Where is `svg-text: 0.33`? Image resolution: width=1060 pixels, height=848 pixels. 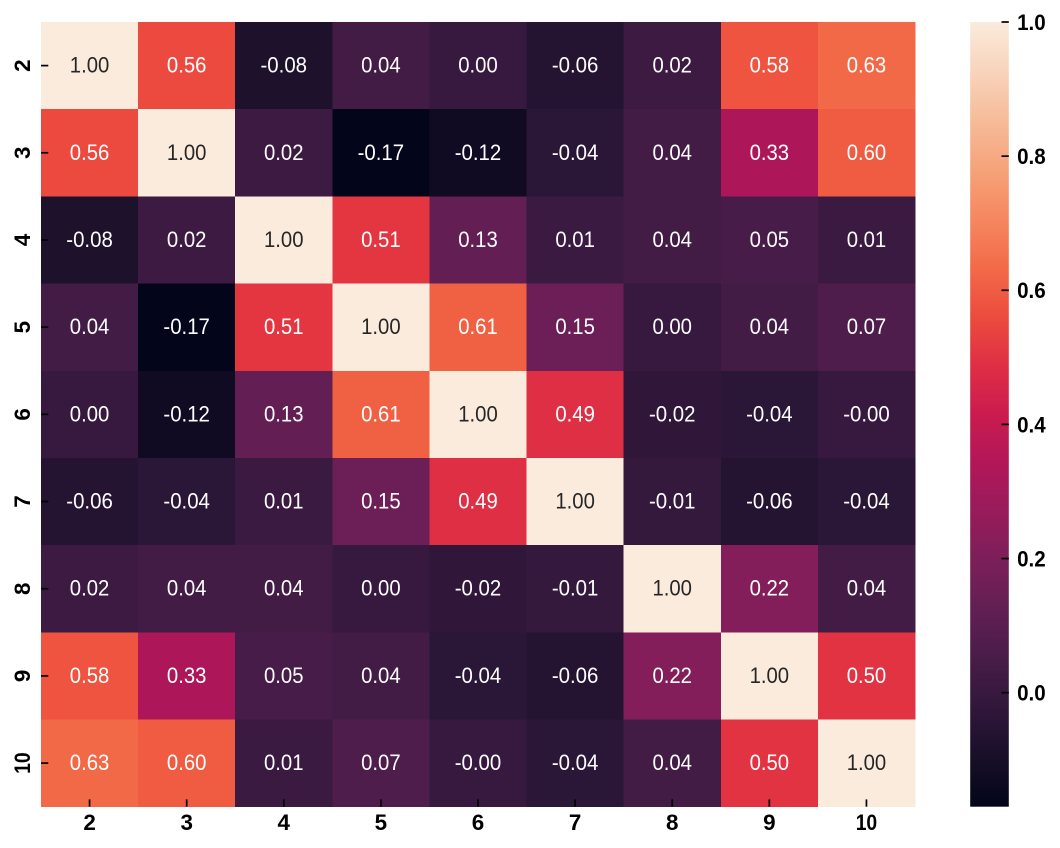 svg-text: 0.33 is located at coordinates (187, 675).